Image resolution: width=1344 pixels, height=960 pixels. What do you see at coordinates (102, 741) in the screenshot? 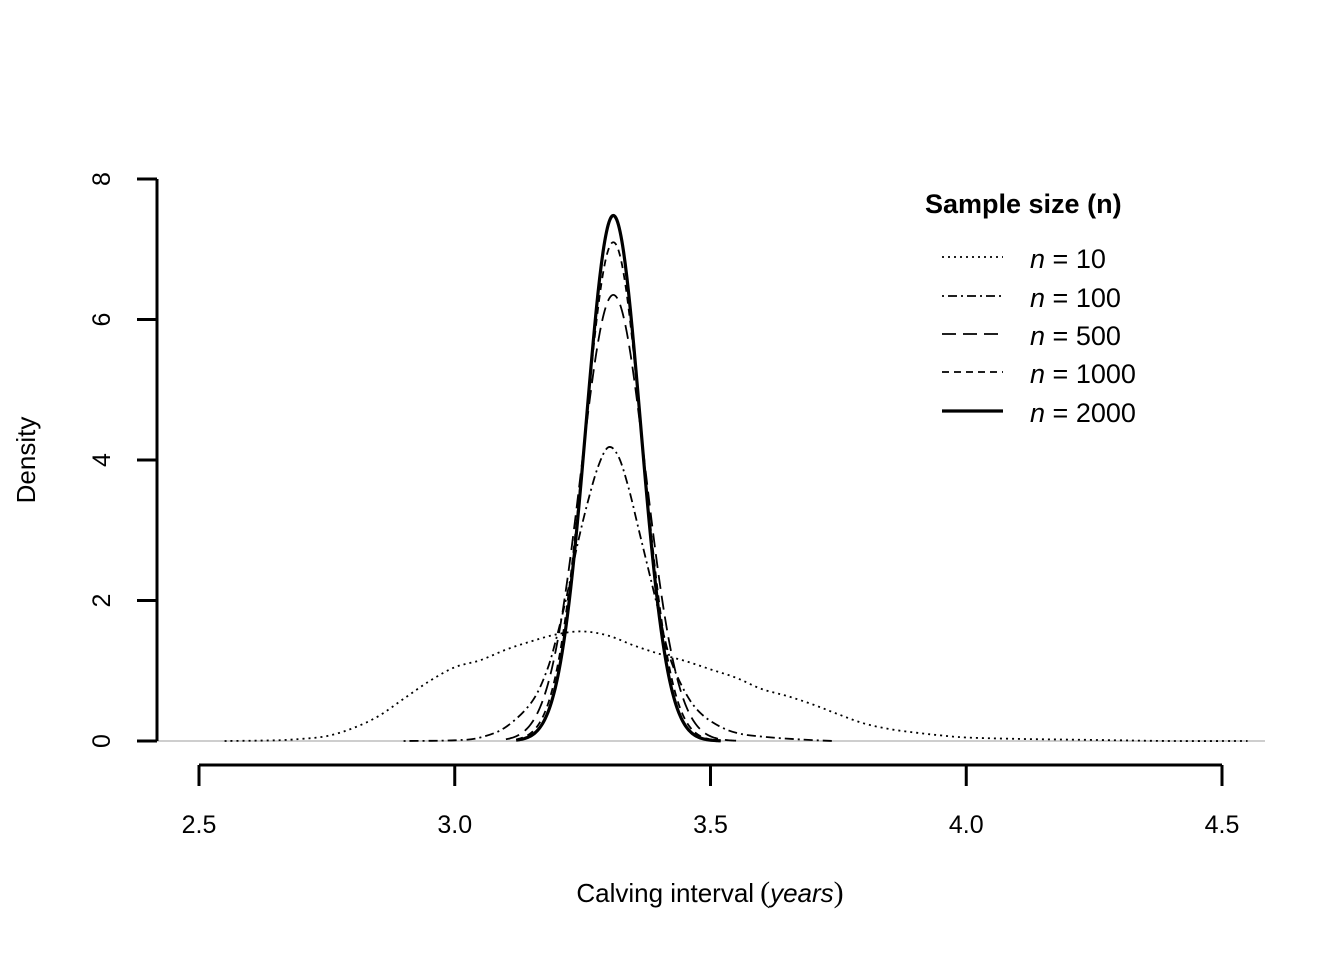
I see `y-tick-label: 0` at bounding box center [102, 741].